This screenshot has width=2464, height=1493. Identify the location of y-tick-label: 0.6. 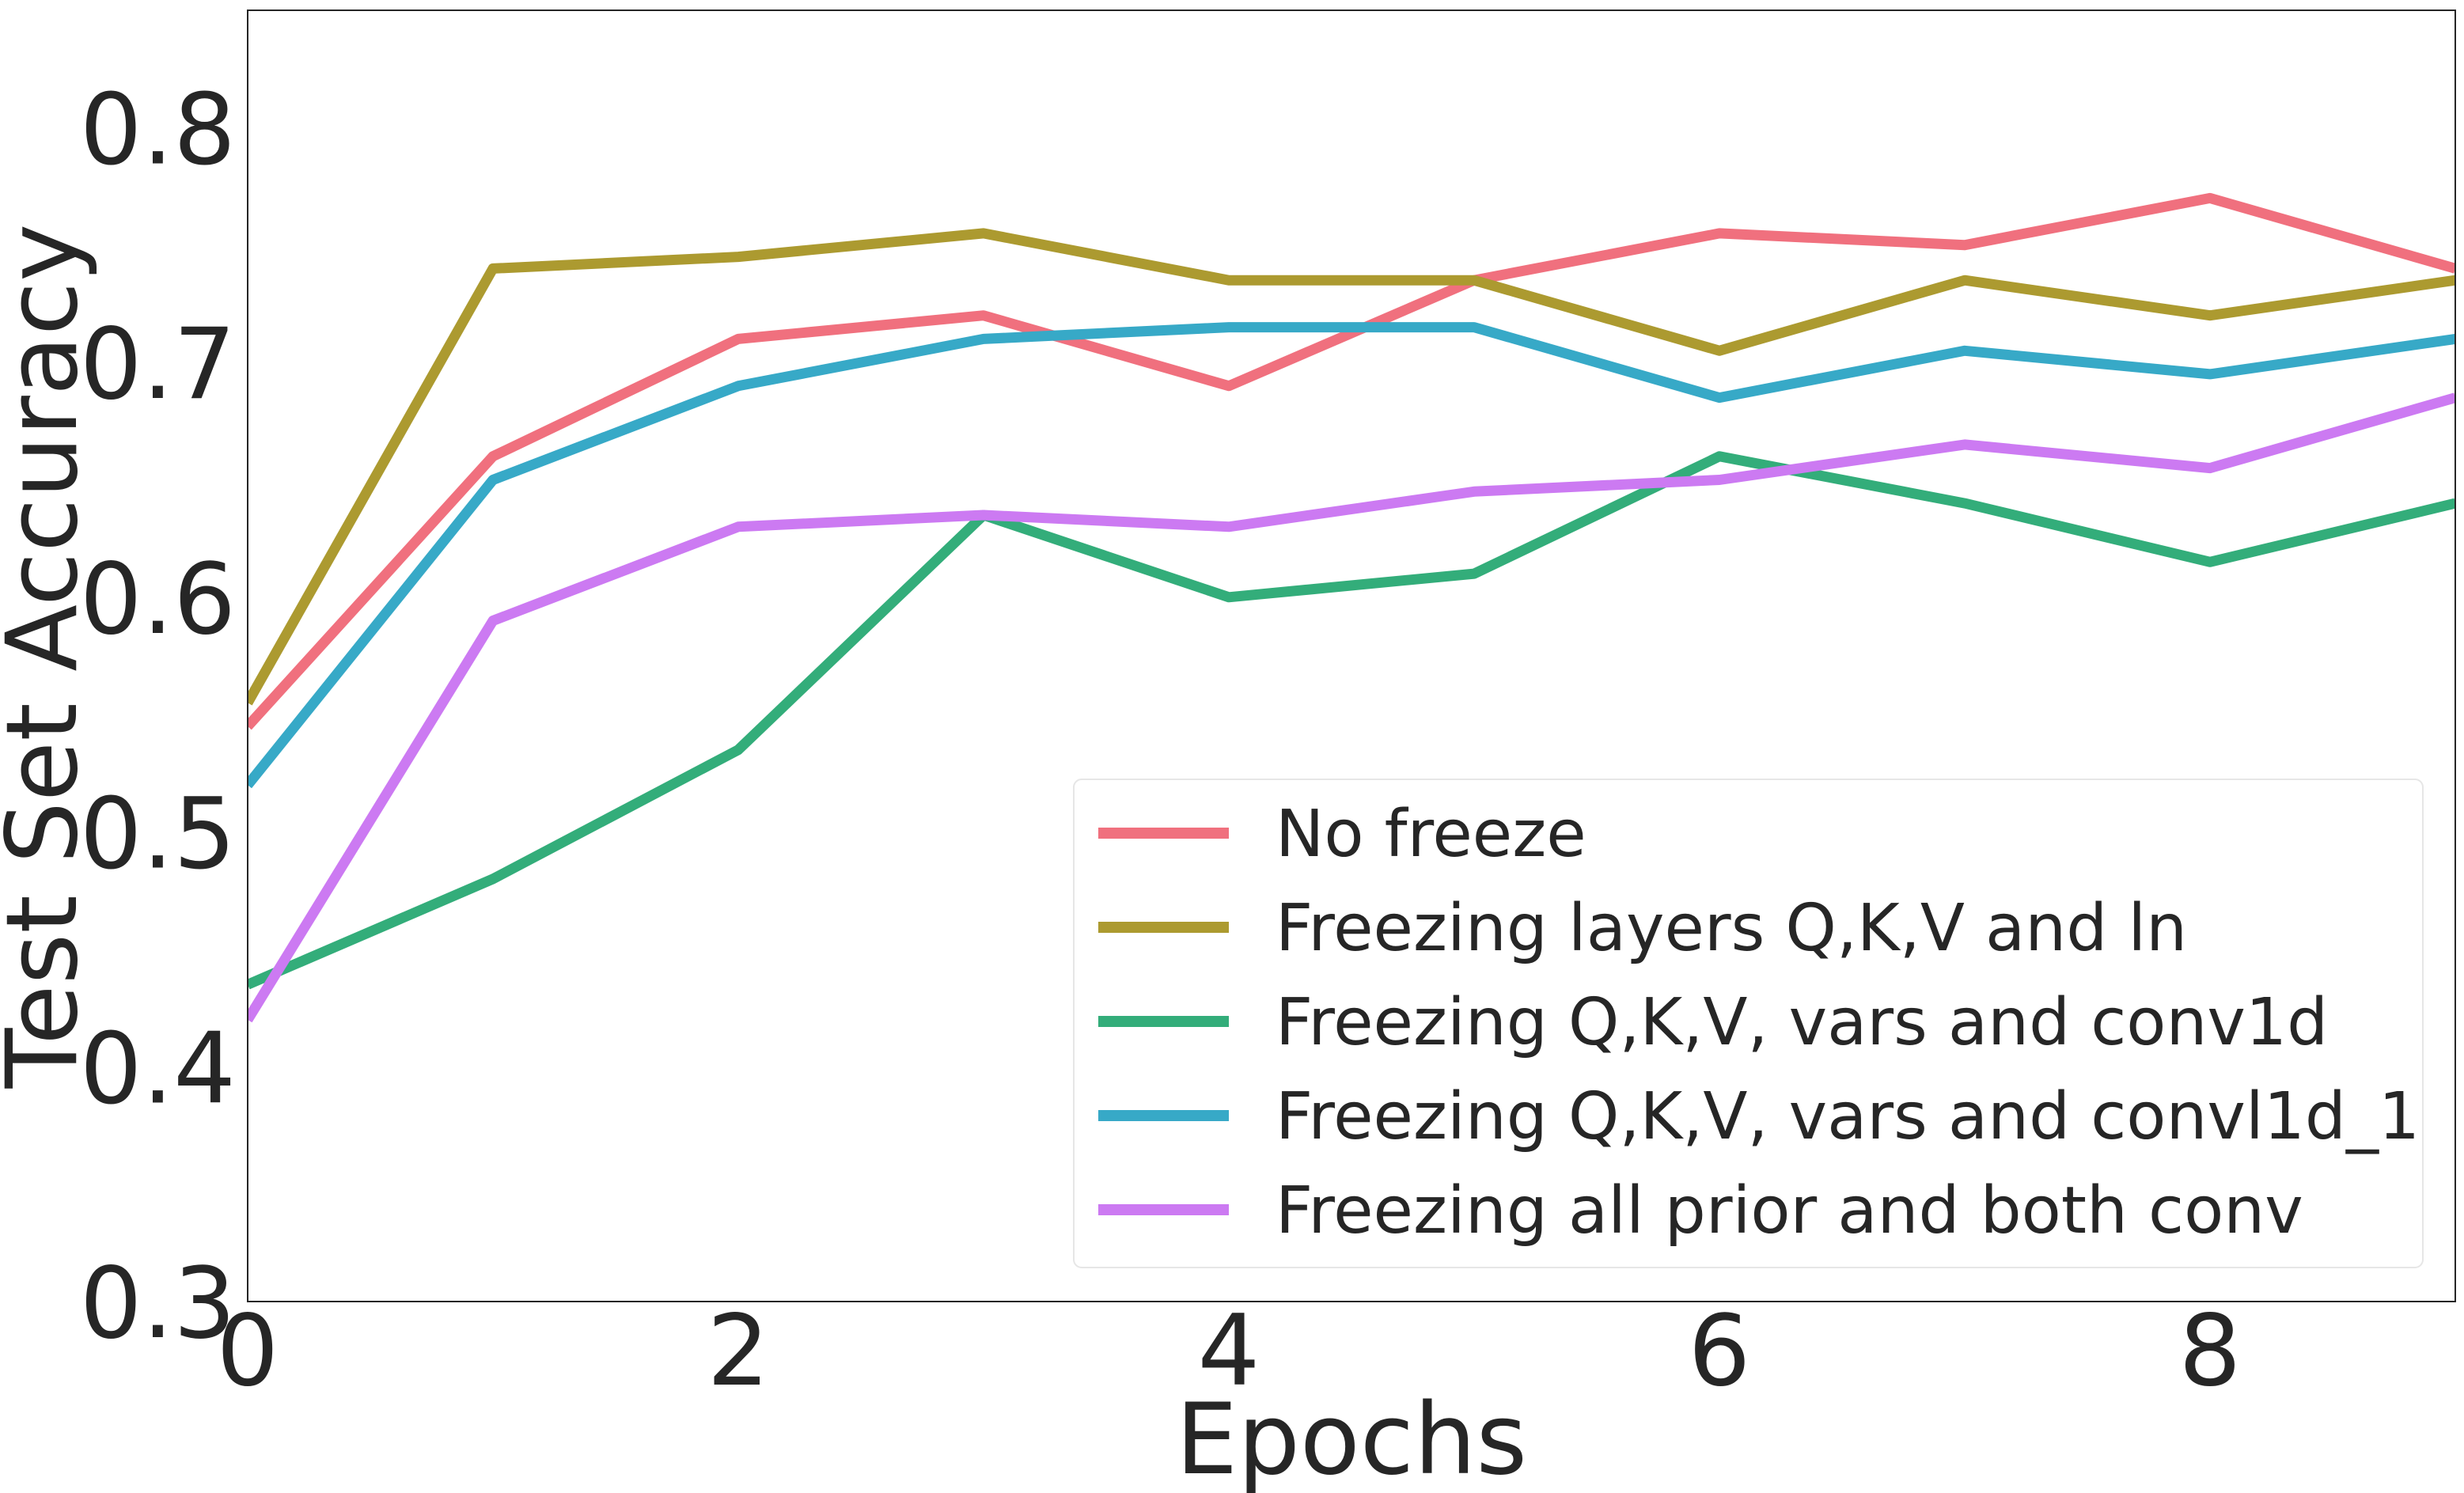
(158, 600).